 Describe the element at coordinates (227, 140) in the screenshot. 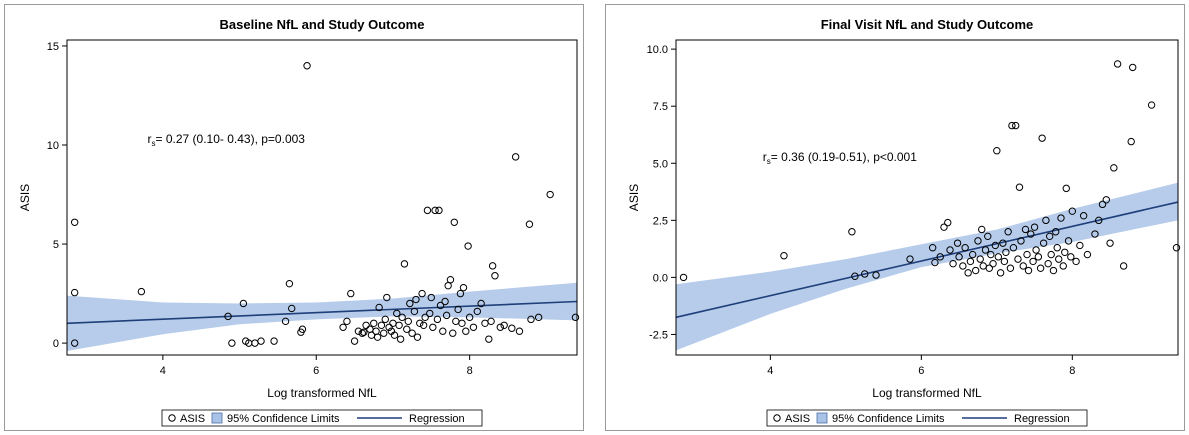

I see `correlation-annotation: rs= 0.27 (0.10- 0.43), p=0.003` at that location.